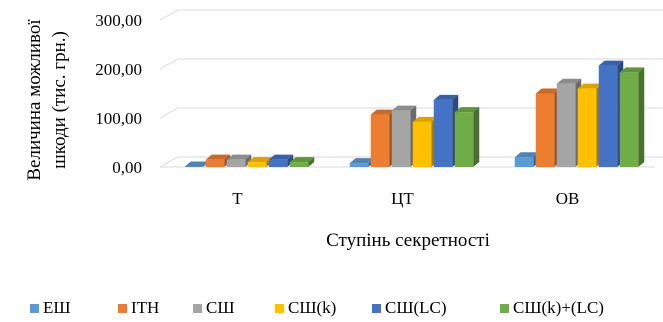 The image size is (663, 322). I want to click on y-tick-label: 200,00, so click(118, 69).